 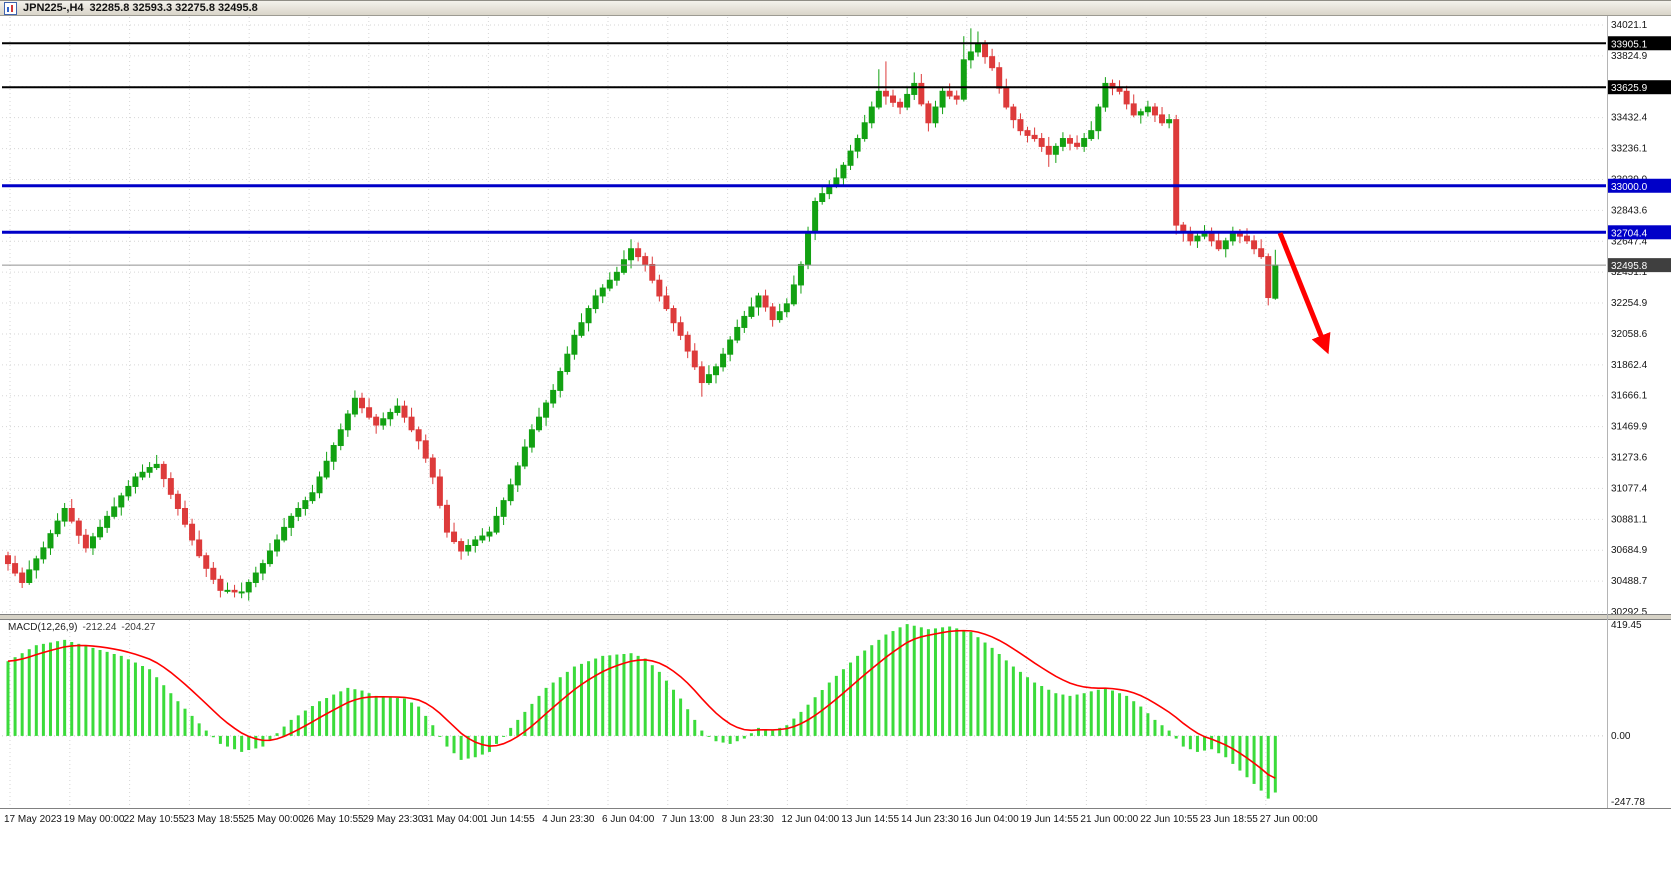 What do you see at coordinates (1229, 819) in the screenshot?
I see `time-axis-label: 23 Jun 18:55` at bounding box center [1229, 819].